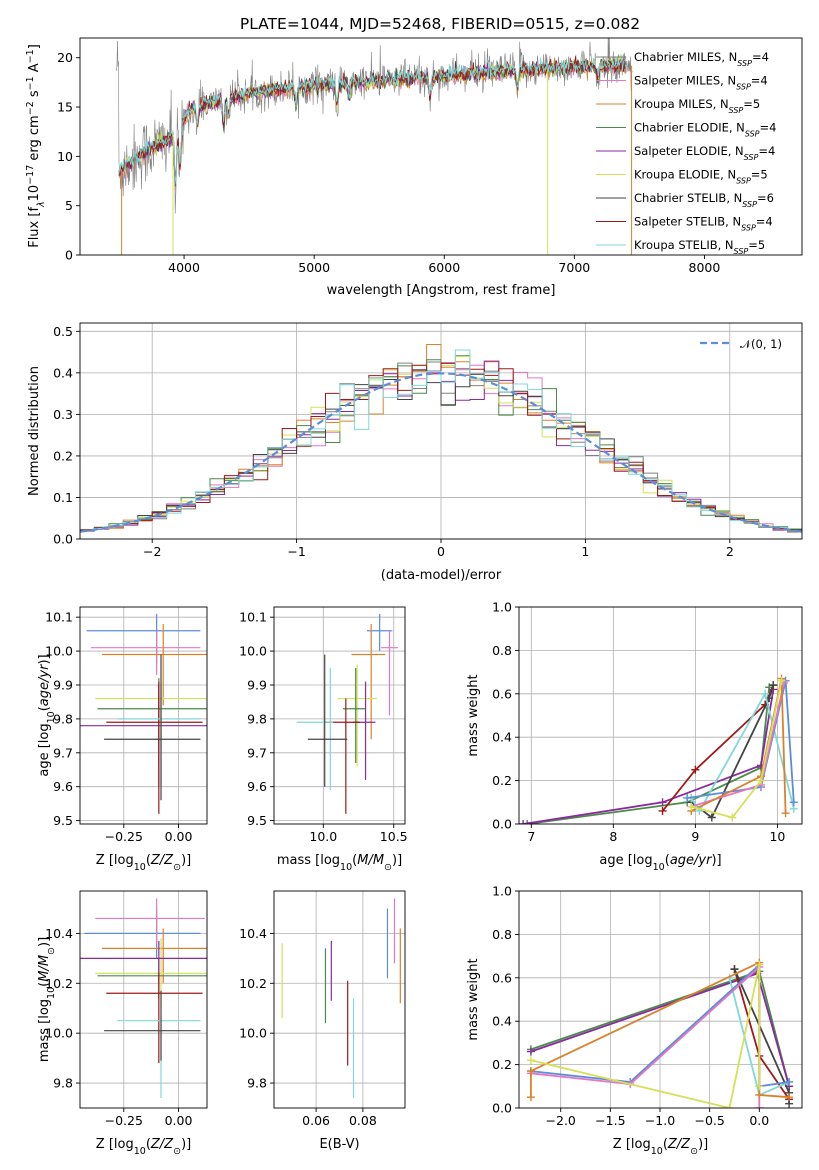 Image resolution: width=819 pixels, height=1170 pixels. Describe the element at coordinates (473, 999) in the screenshot. I see `mass-weight-vs-Z-ylabel: mass weight` at that location.